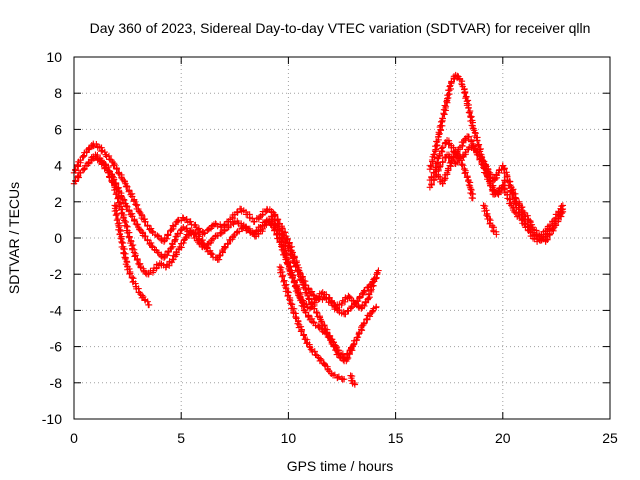 The height and width of the screenshot is (480, 640). I want to click on x-tick-label: 10, so click(289, 438).